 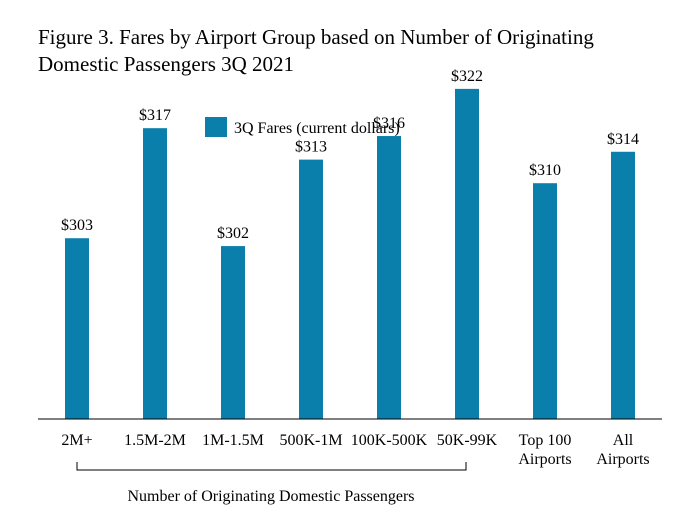 I want to click on data-label: $316, so click(x=389, y=123).